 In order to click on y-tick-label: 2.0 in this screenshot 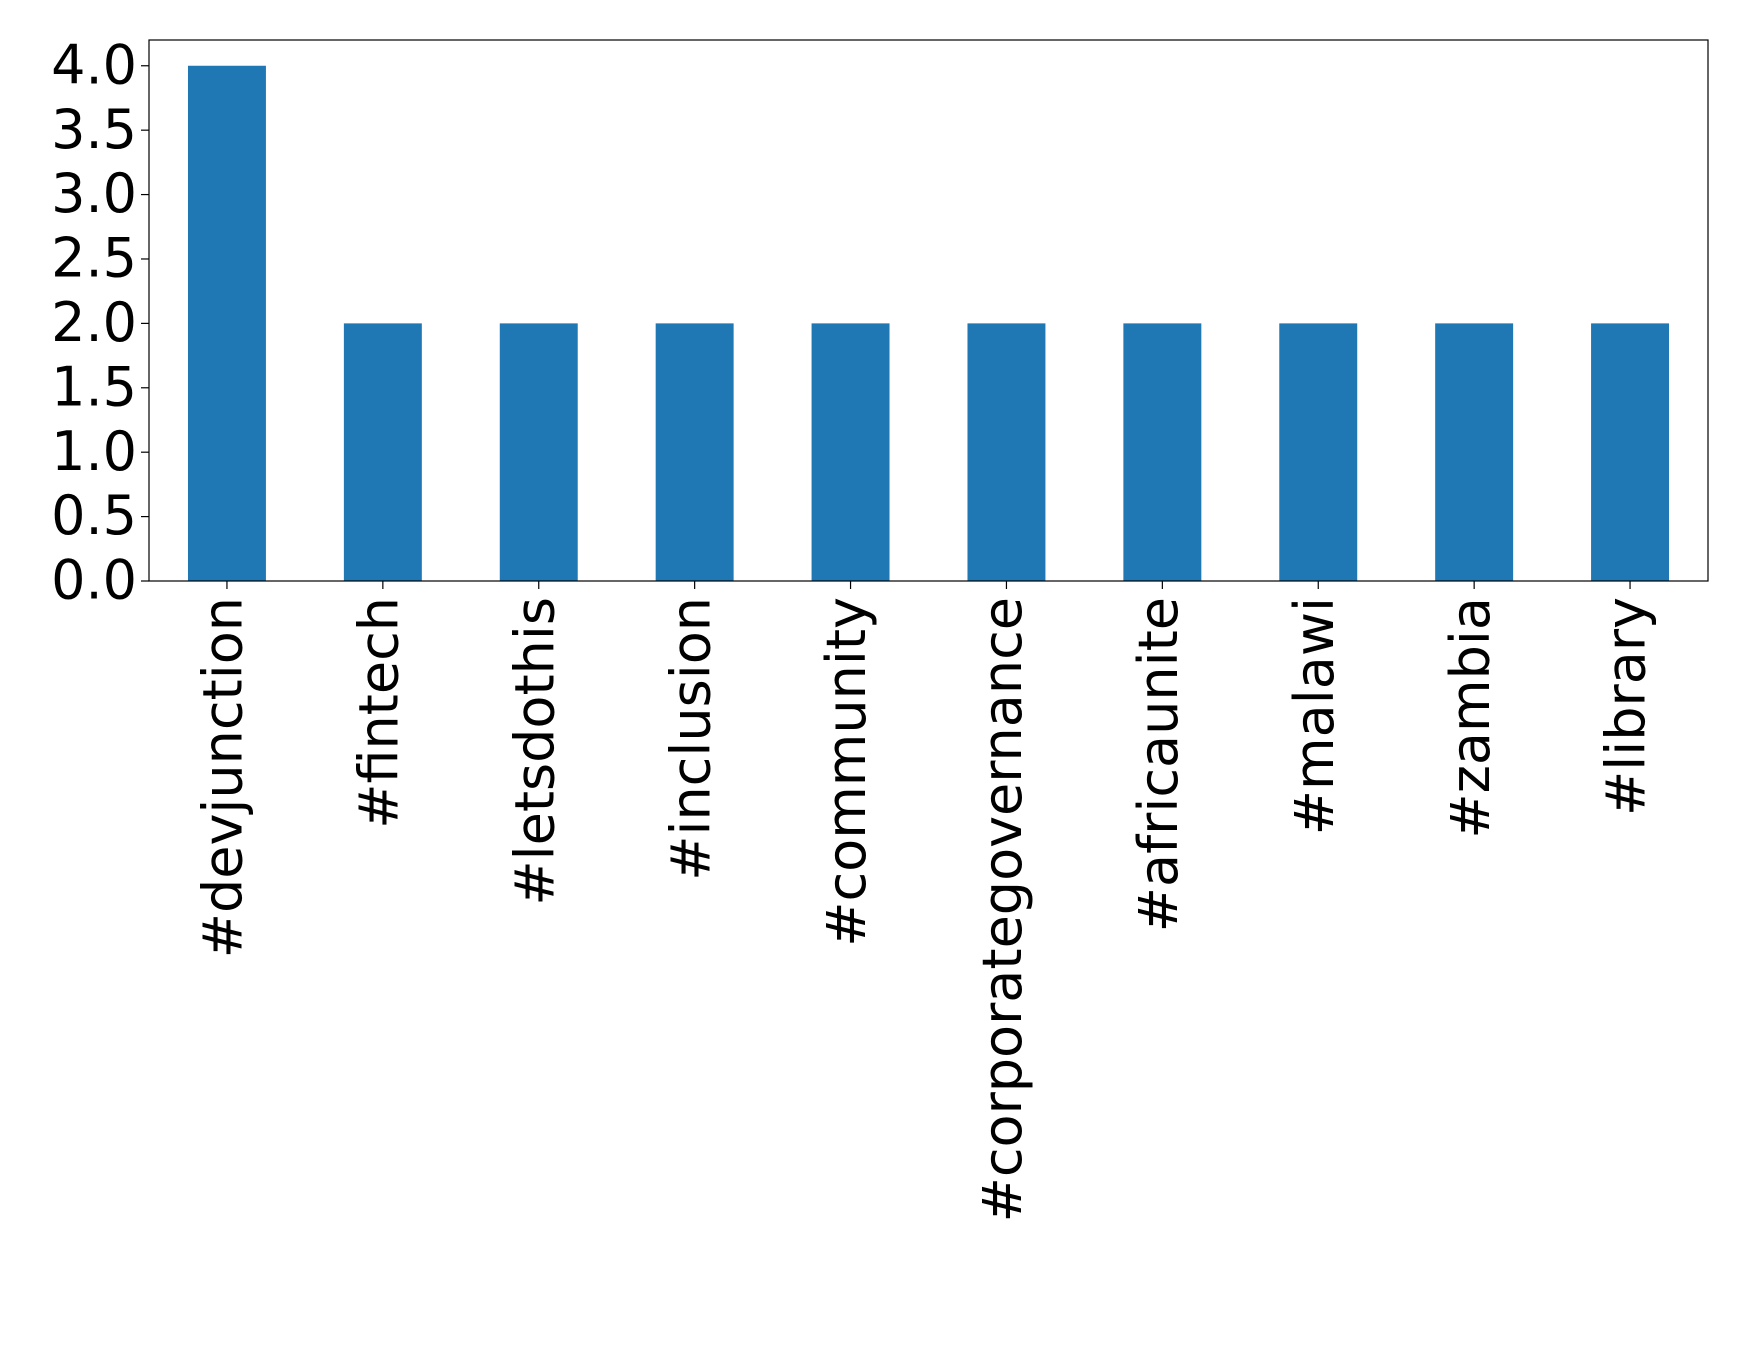, I will do `click(94, 322)`.